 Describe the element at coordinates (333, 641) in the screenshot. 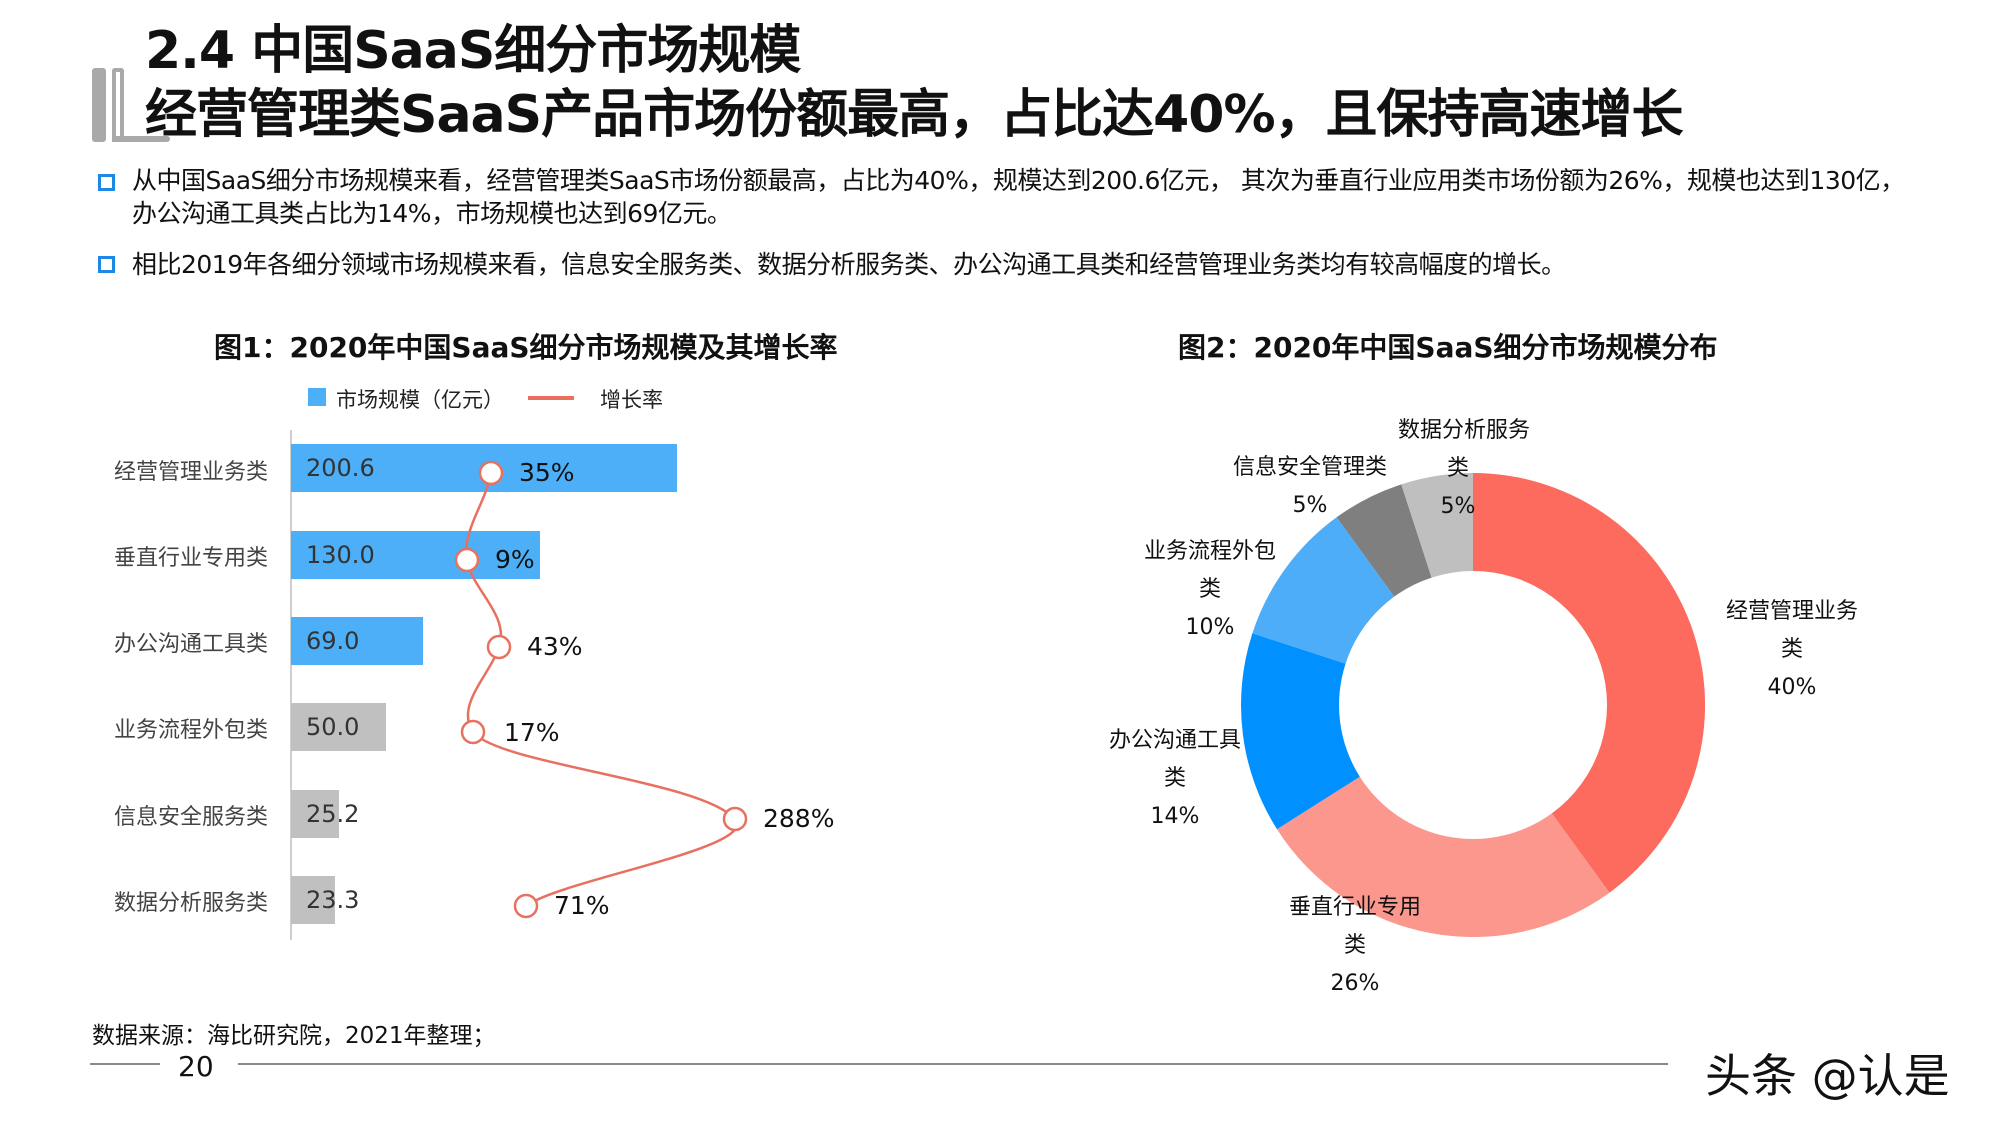

I see `bar-value: 69.0` at that location.